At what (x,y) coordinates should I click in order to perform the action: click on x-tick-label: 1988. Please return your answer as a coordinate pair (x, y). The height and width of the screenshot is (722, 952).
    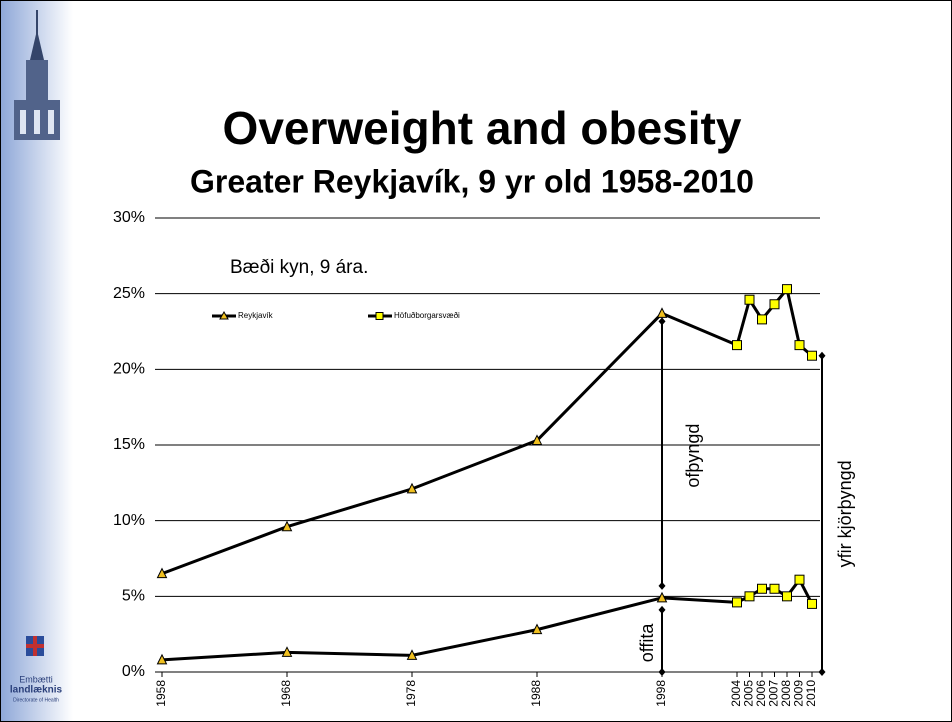
    Looking at the image, I should click on (536, 693).